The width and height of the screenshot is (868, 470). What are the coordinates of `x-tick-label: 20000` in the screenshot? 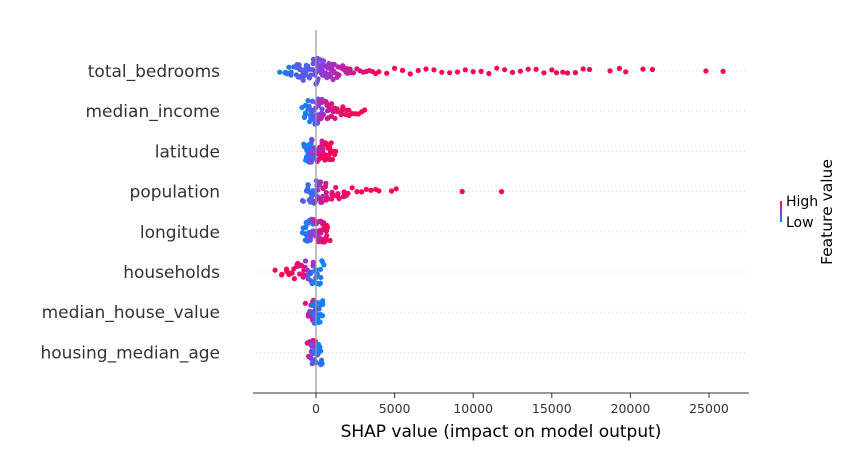 It's located at (631, 408).